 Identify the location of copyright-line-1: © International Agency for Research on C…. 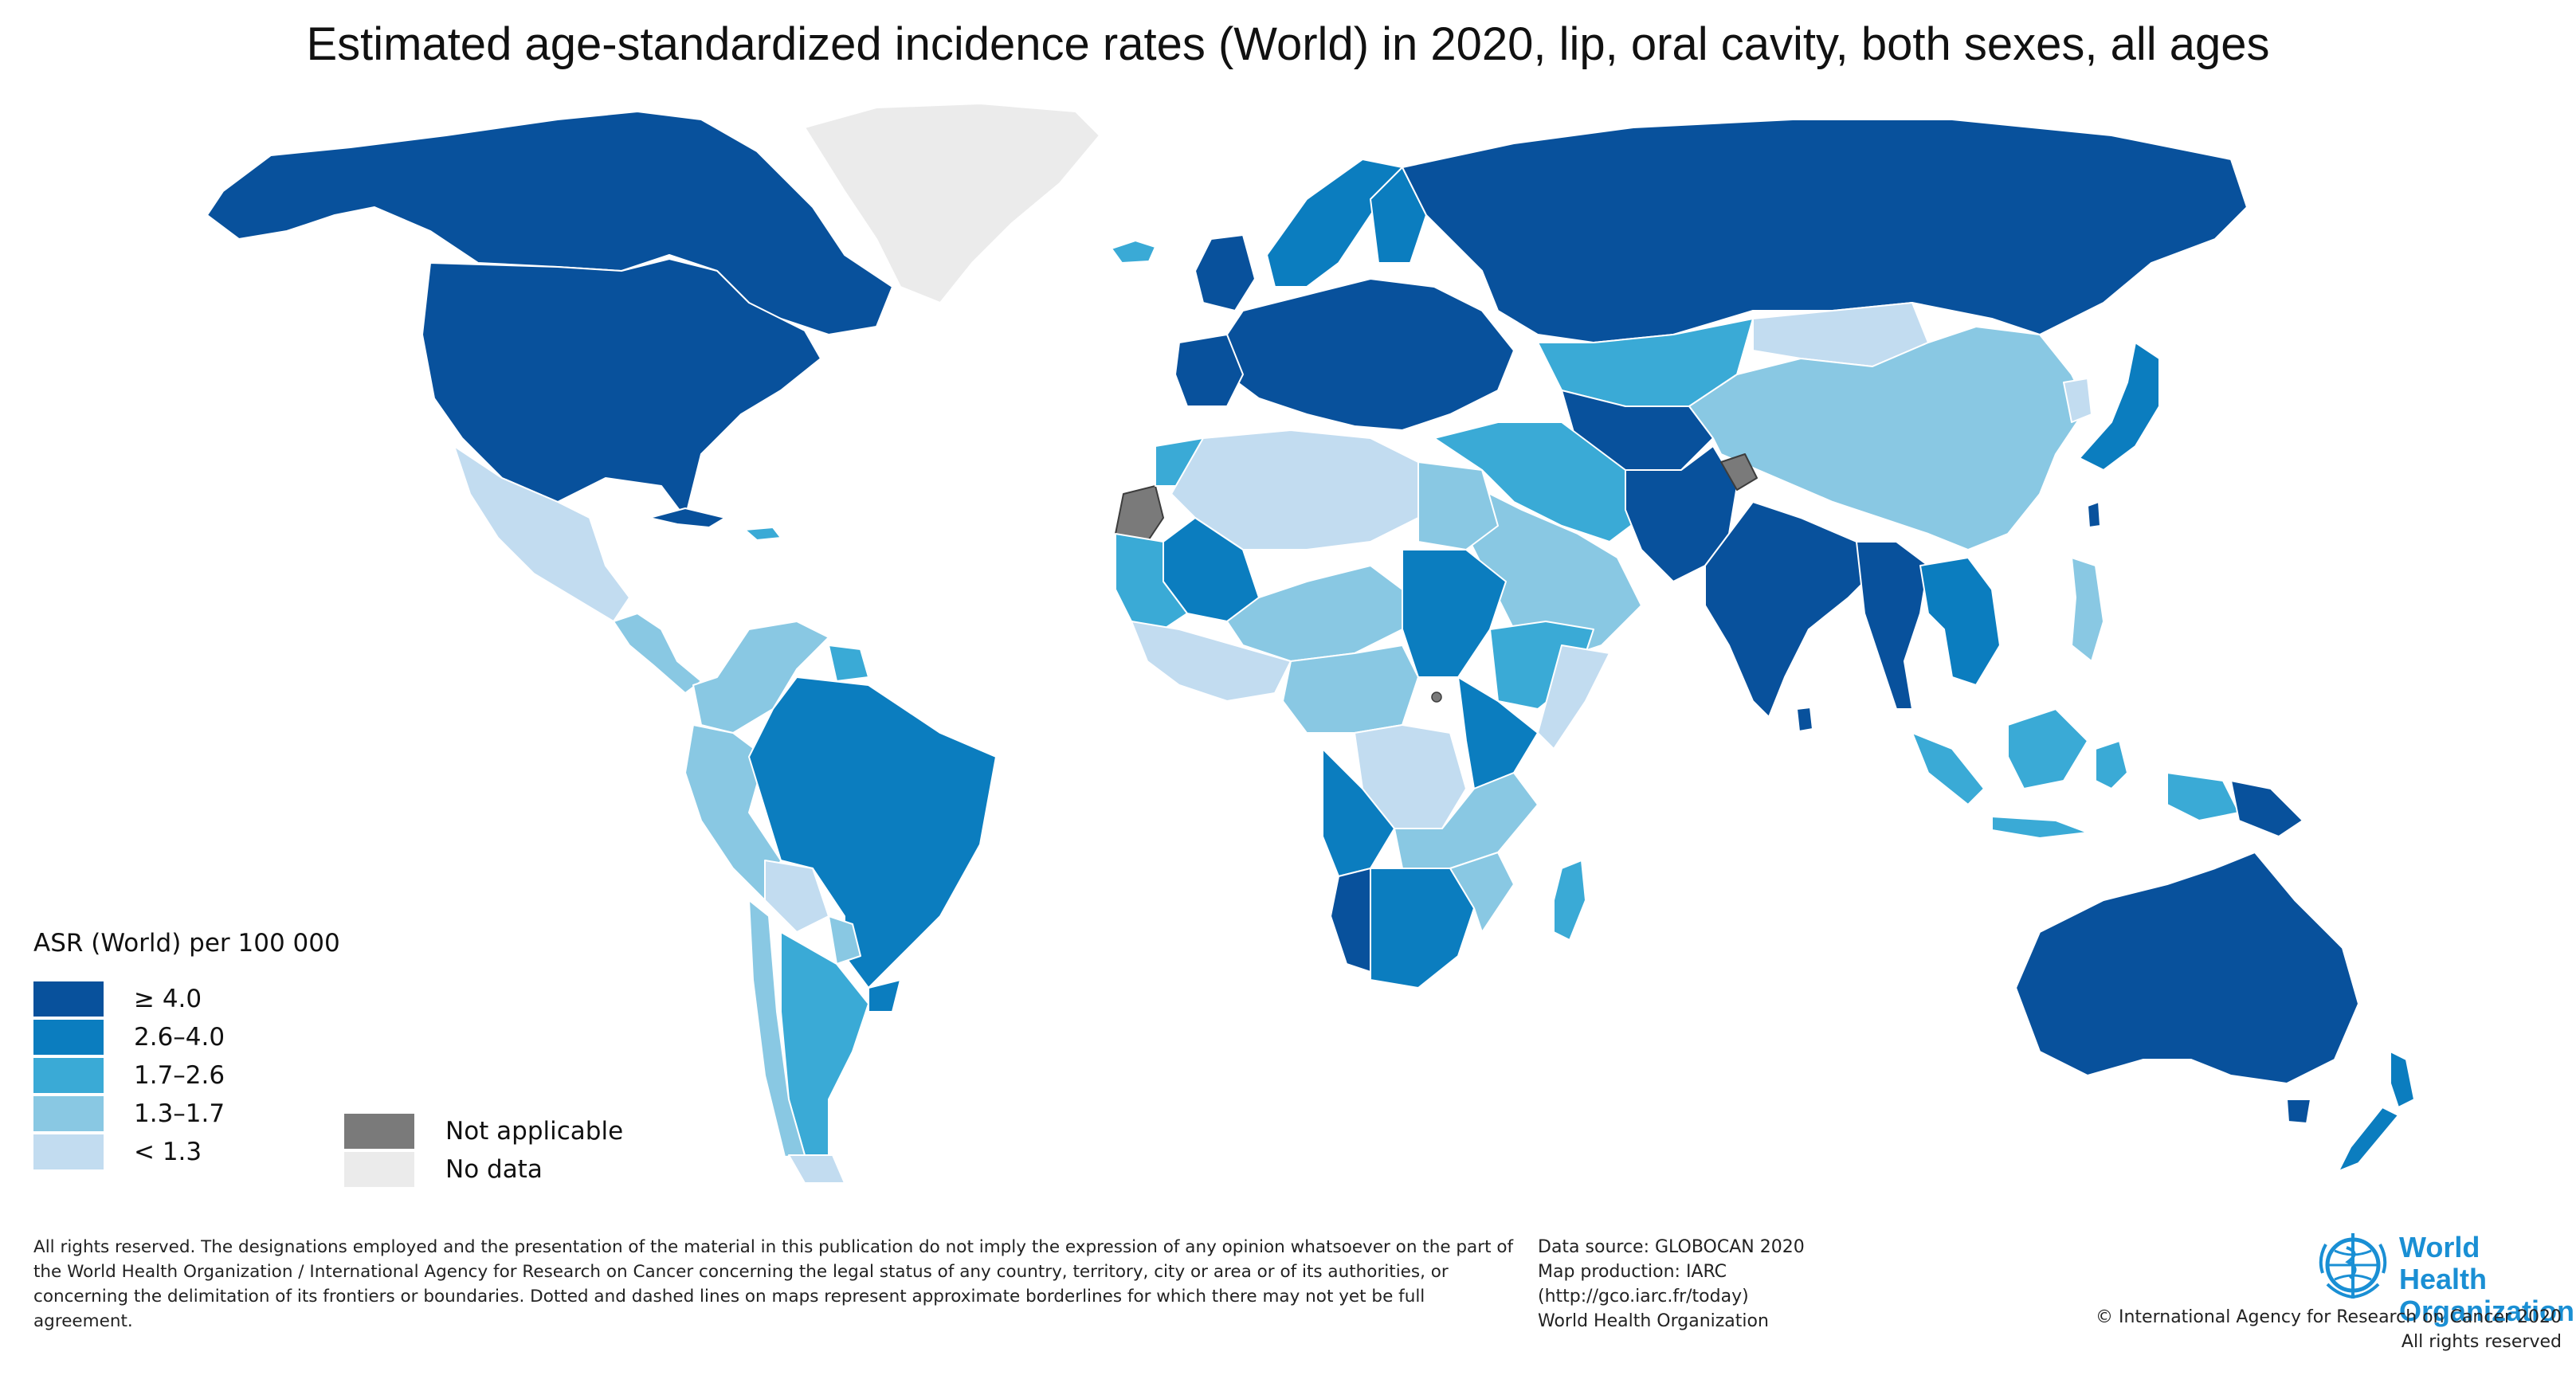
(2329, 1317).